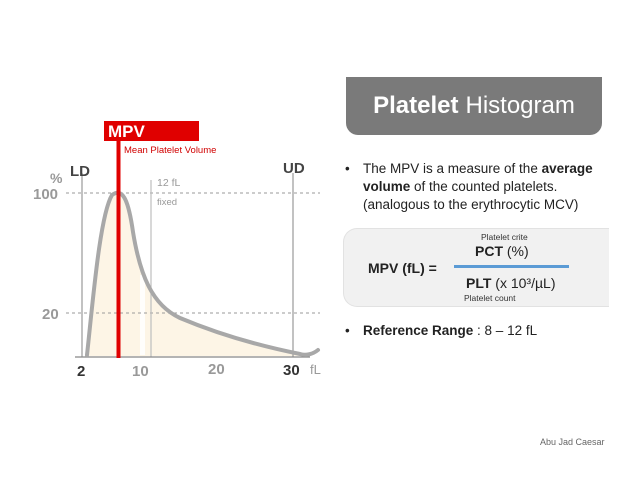 The width and height of the screenshot is (638, 493). What do you see at coordinates (216, 369) in the screenshot?
I see `x-tick-20: 20` at bounding box center [216, 369].